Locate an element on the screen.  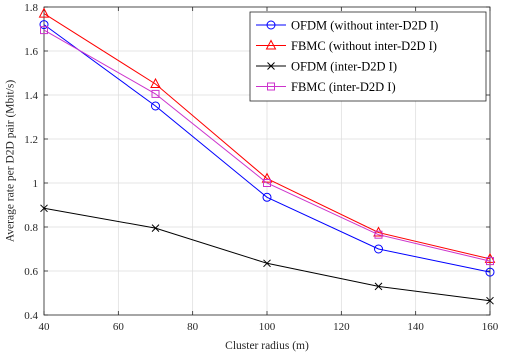
y-tick-label: 1.8 is located at coordinates (31, 8).